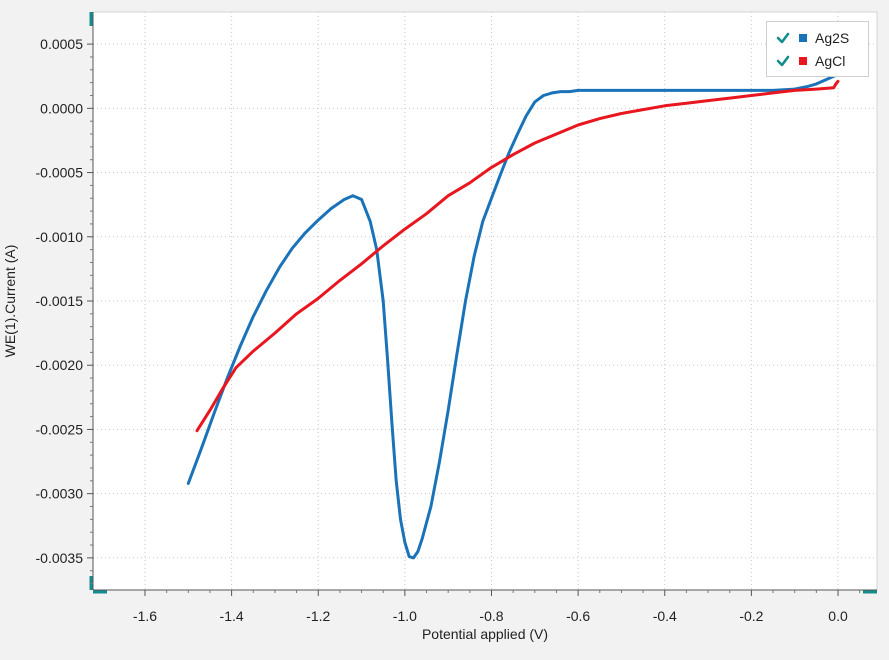 This screenshot has height=660, width=889. Describe the element at coordinates (232, 616) in the screenshot. I see `x-tick-label: -1.4` at that location.